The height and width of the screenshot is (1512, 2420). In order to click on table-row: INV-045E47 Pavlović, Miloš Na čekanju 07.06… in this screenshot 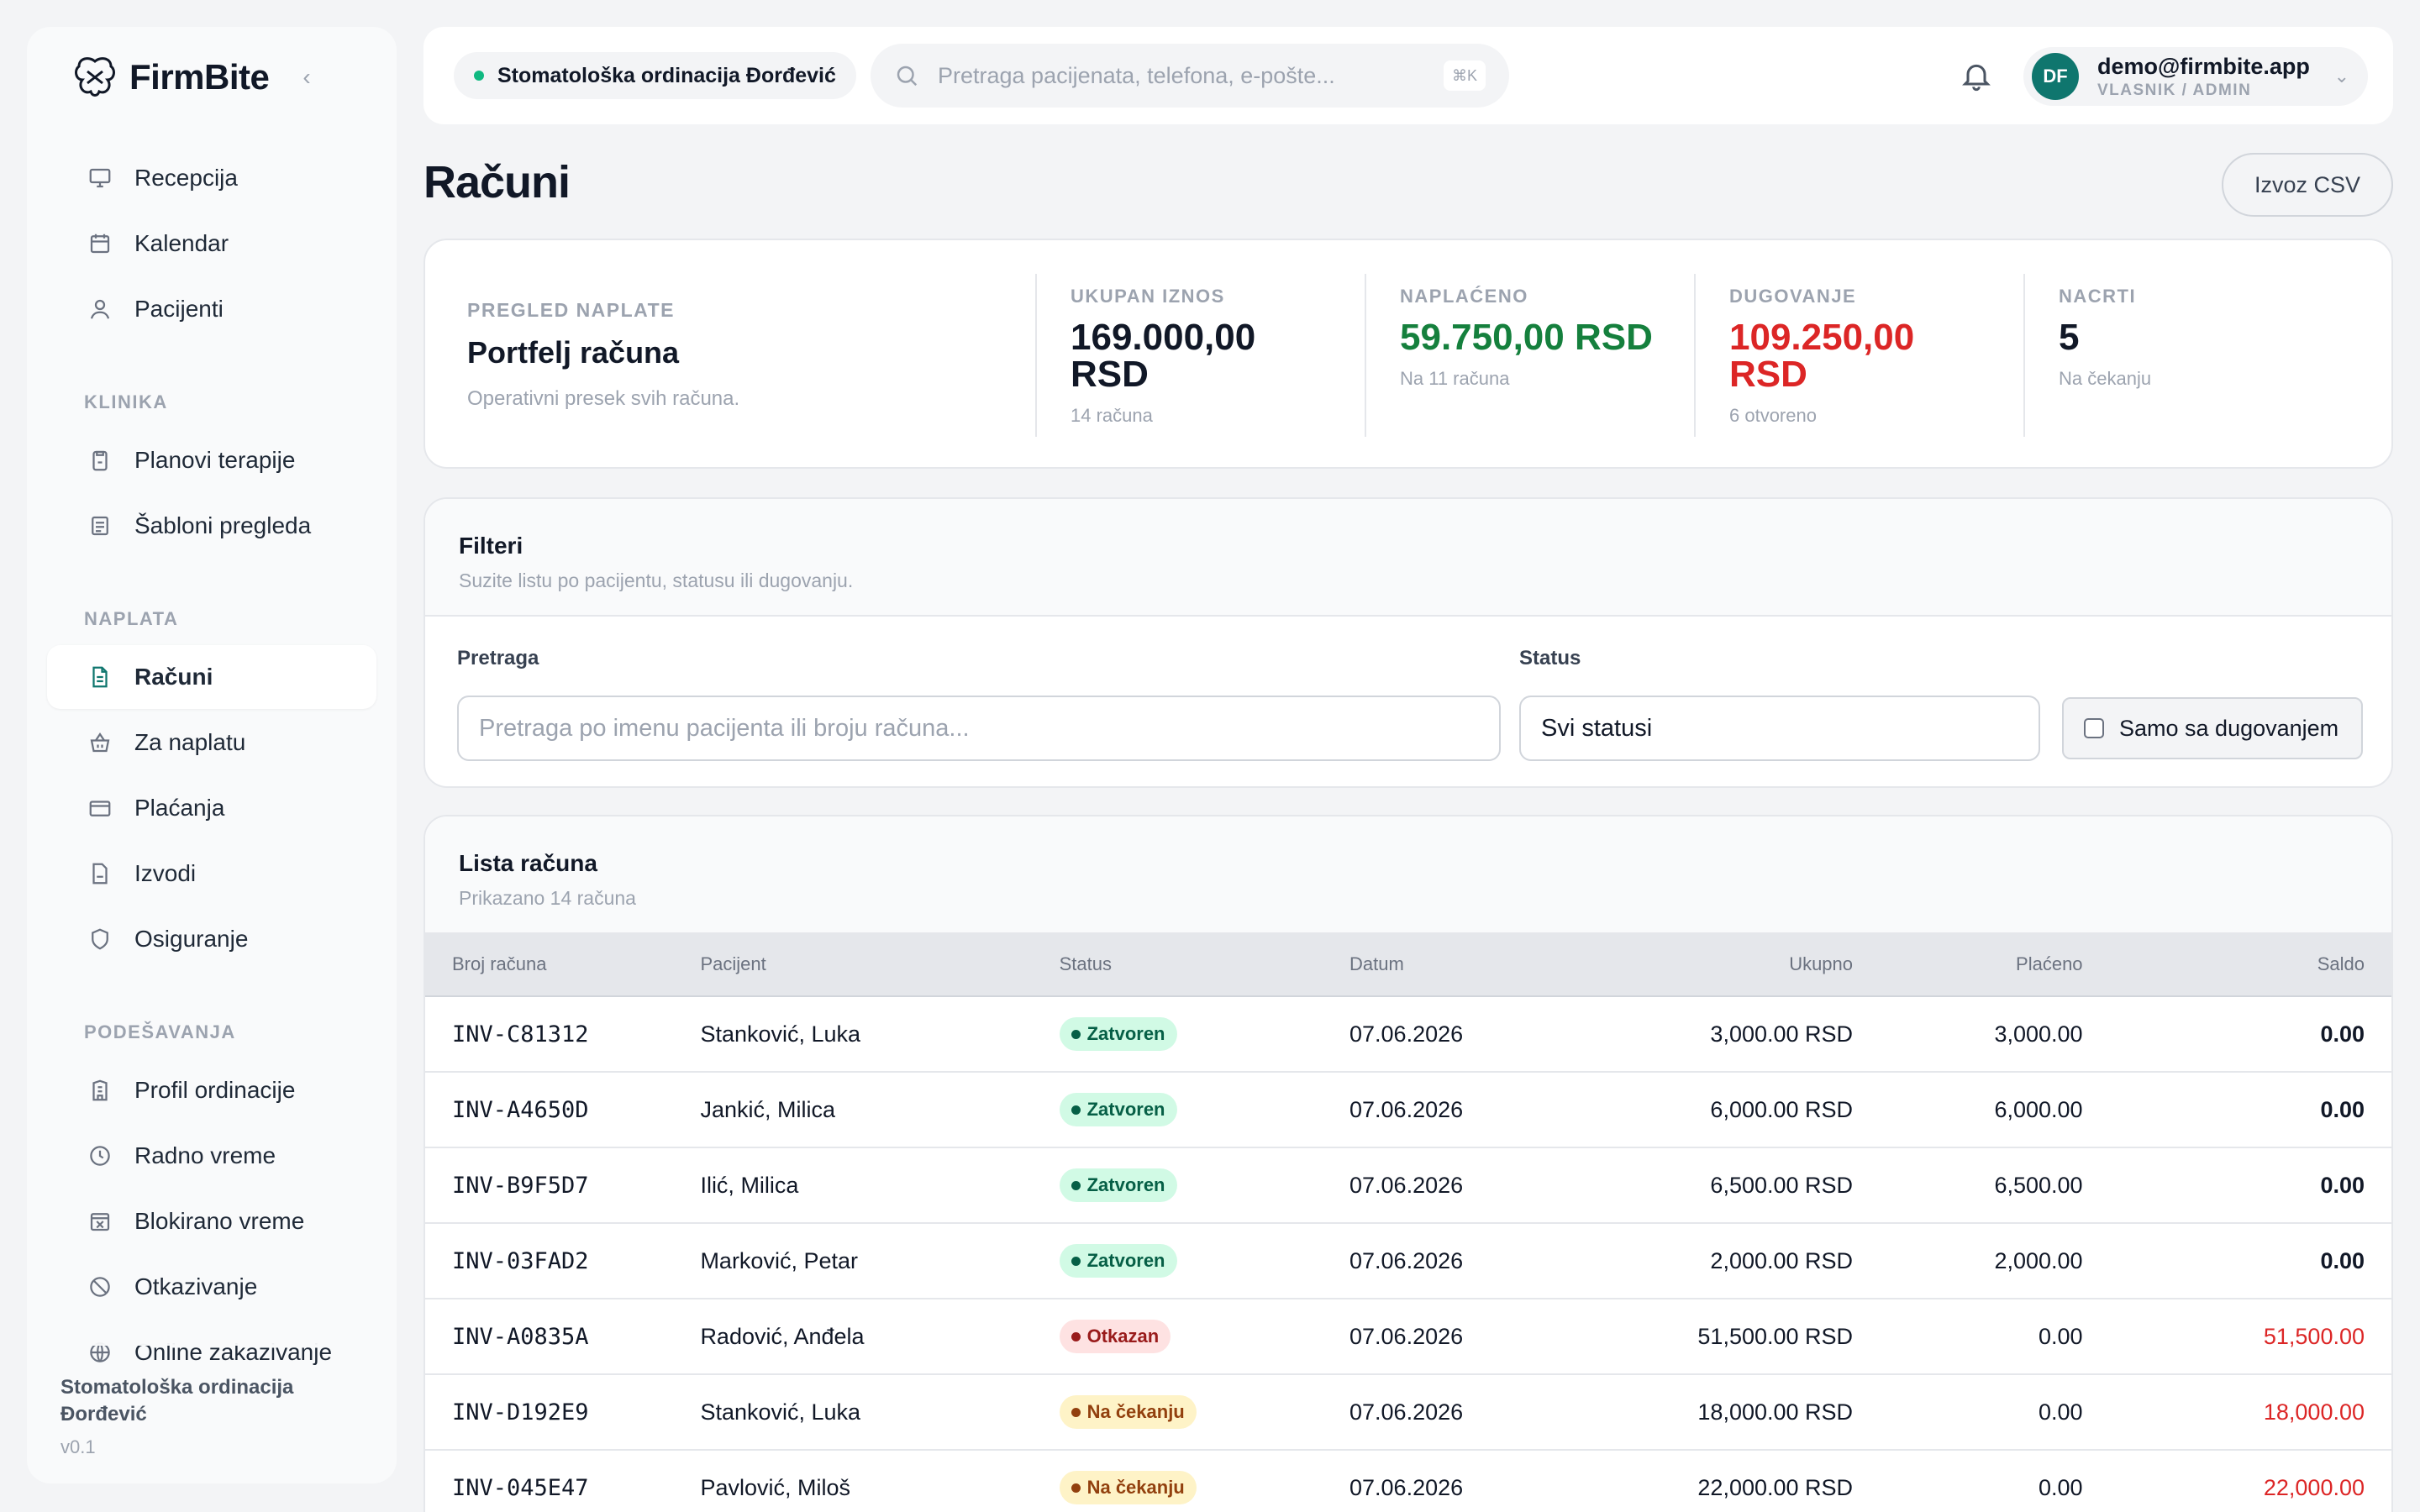, I will do `click(1408, 1481)`.